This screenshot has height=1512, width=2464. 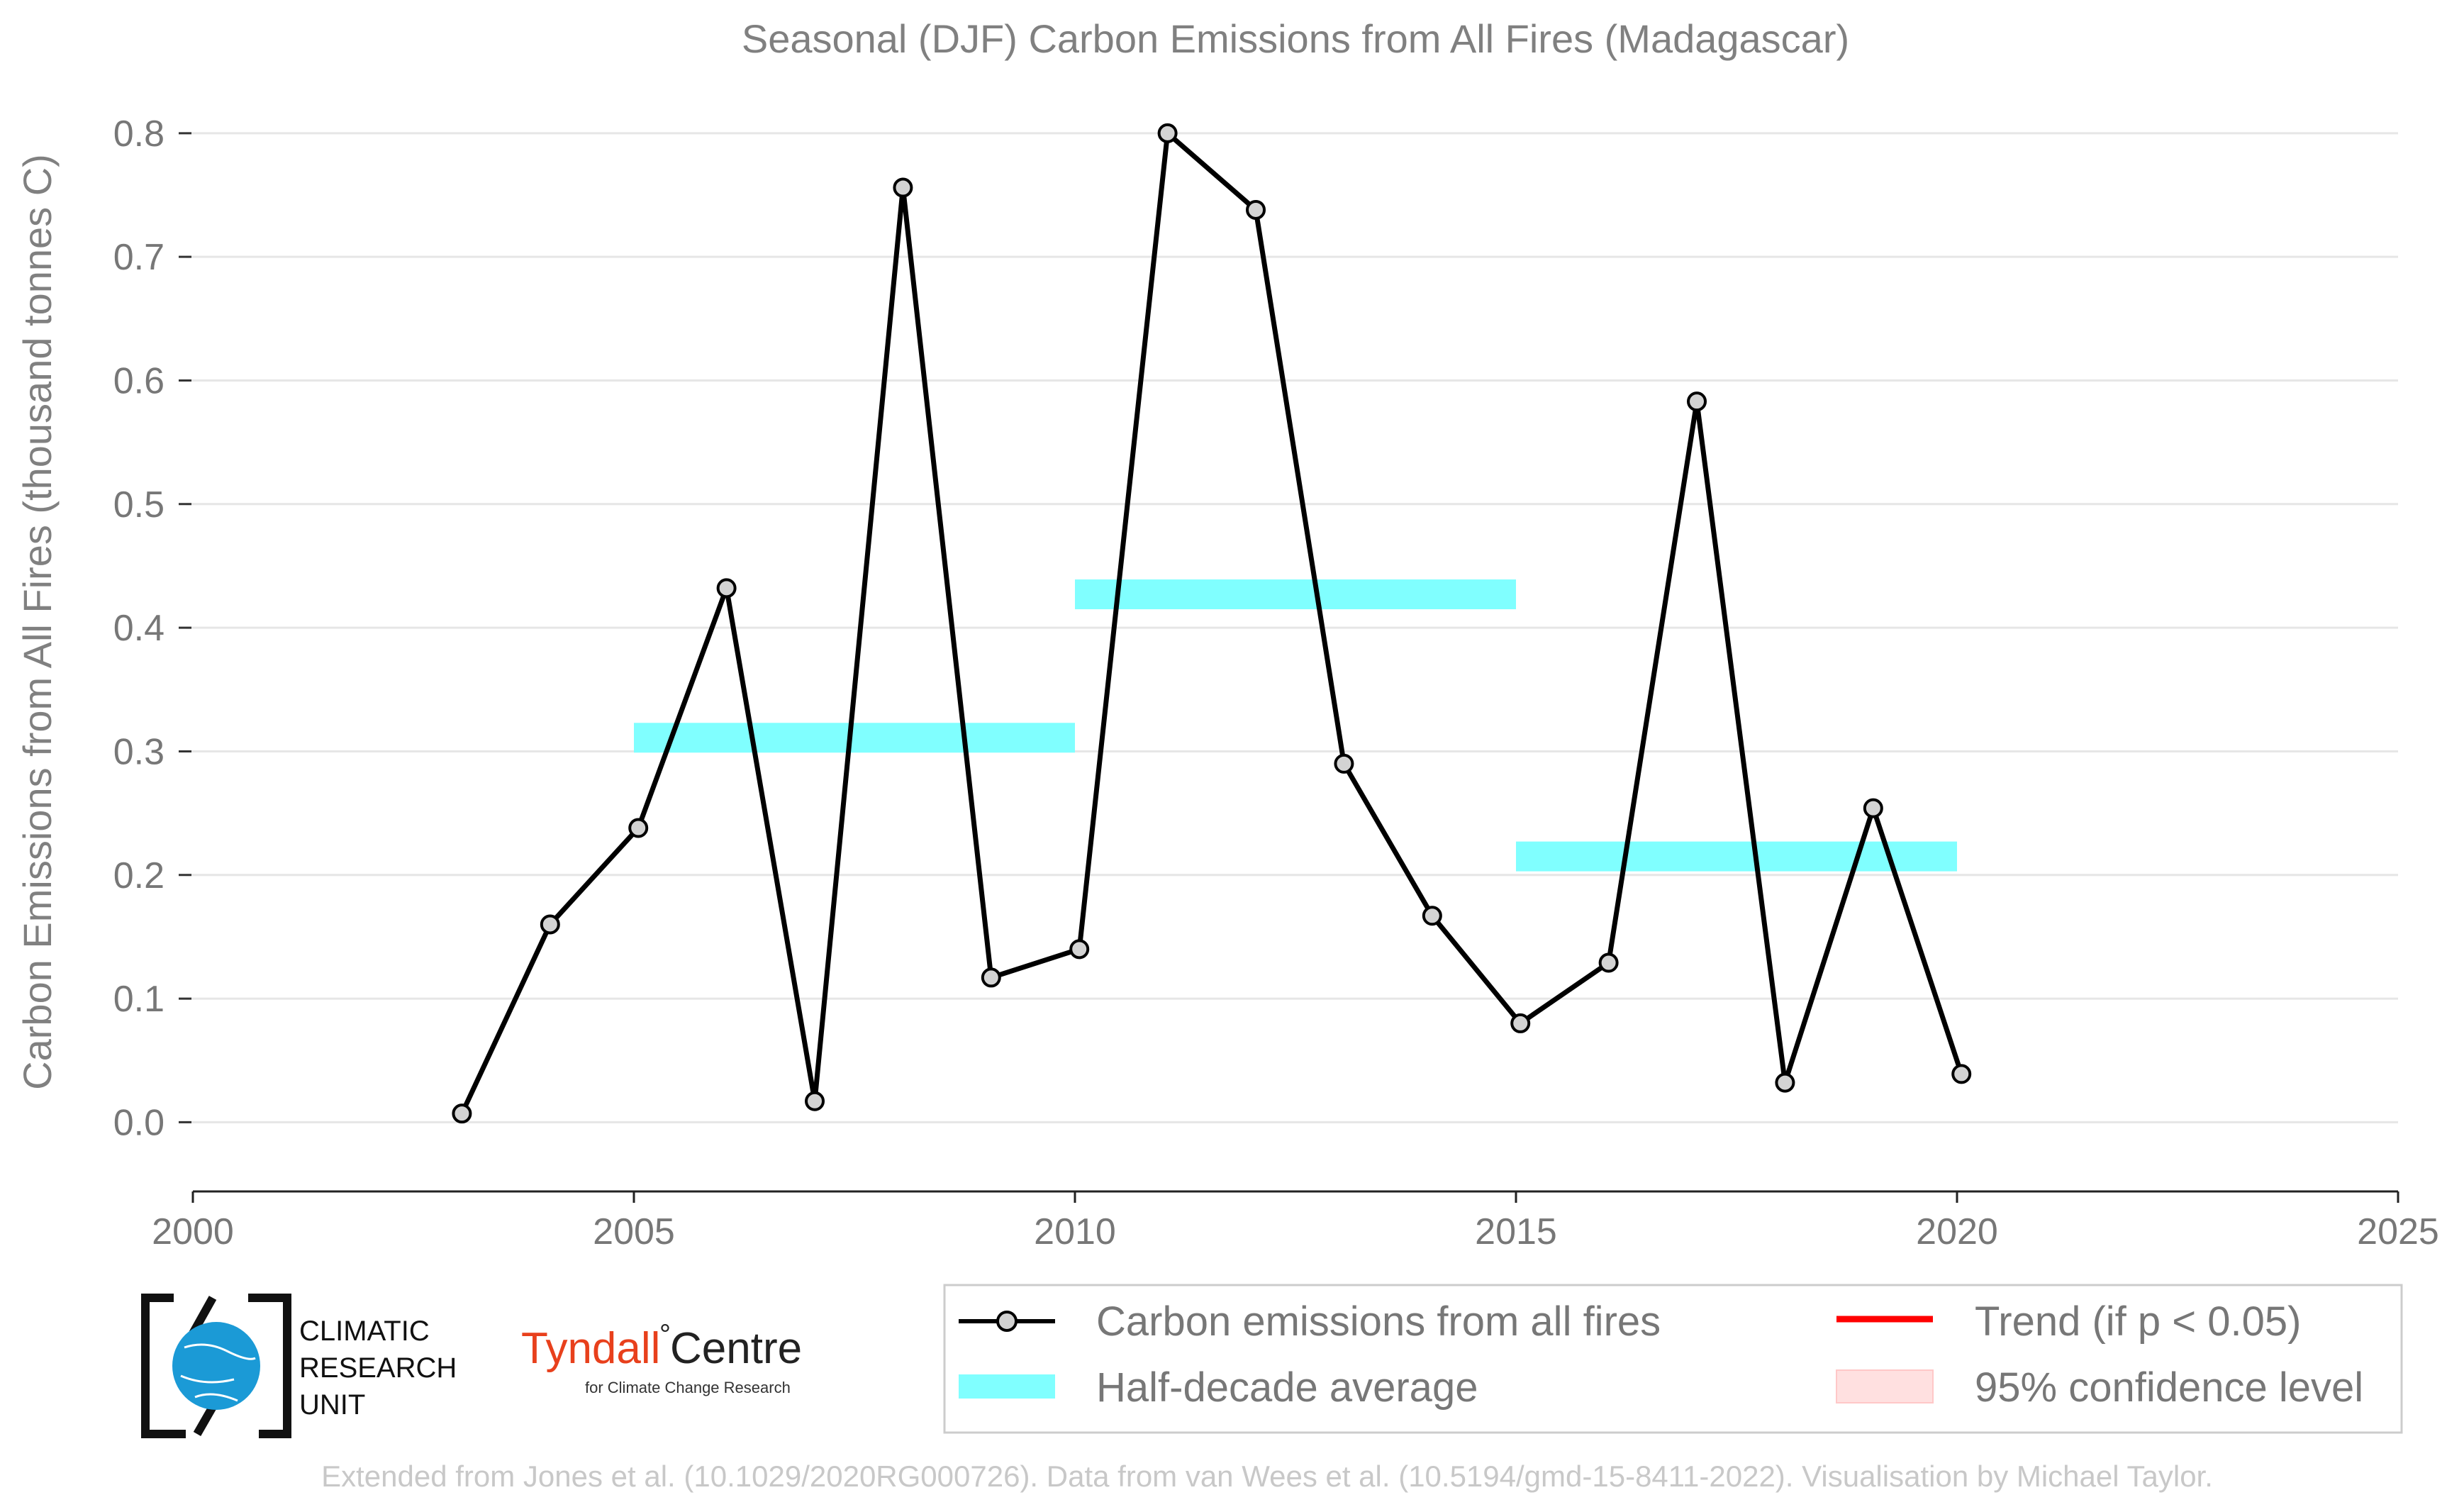 I want to click on y-tick-label: 0.7, so click(x=139, y=257).